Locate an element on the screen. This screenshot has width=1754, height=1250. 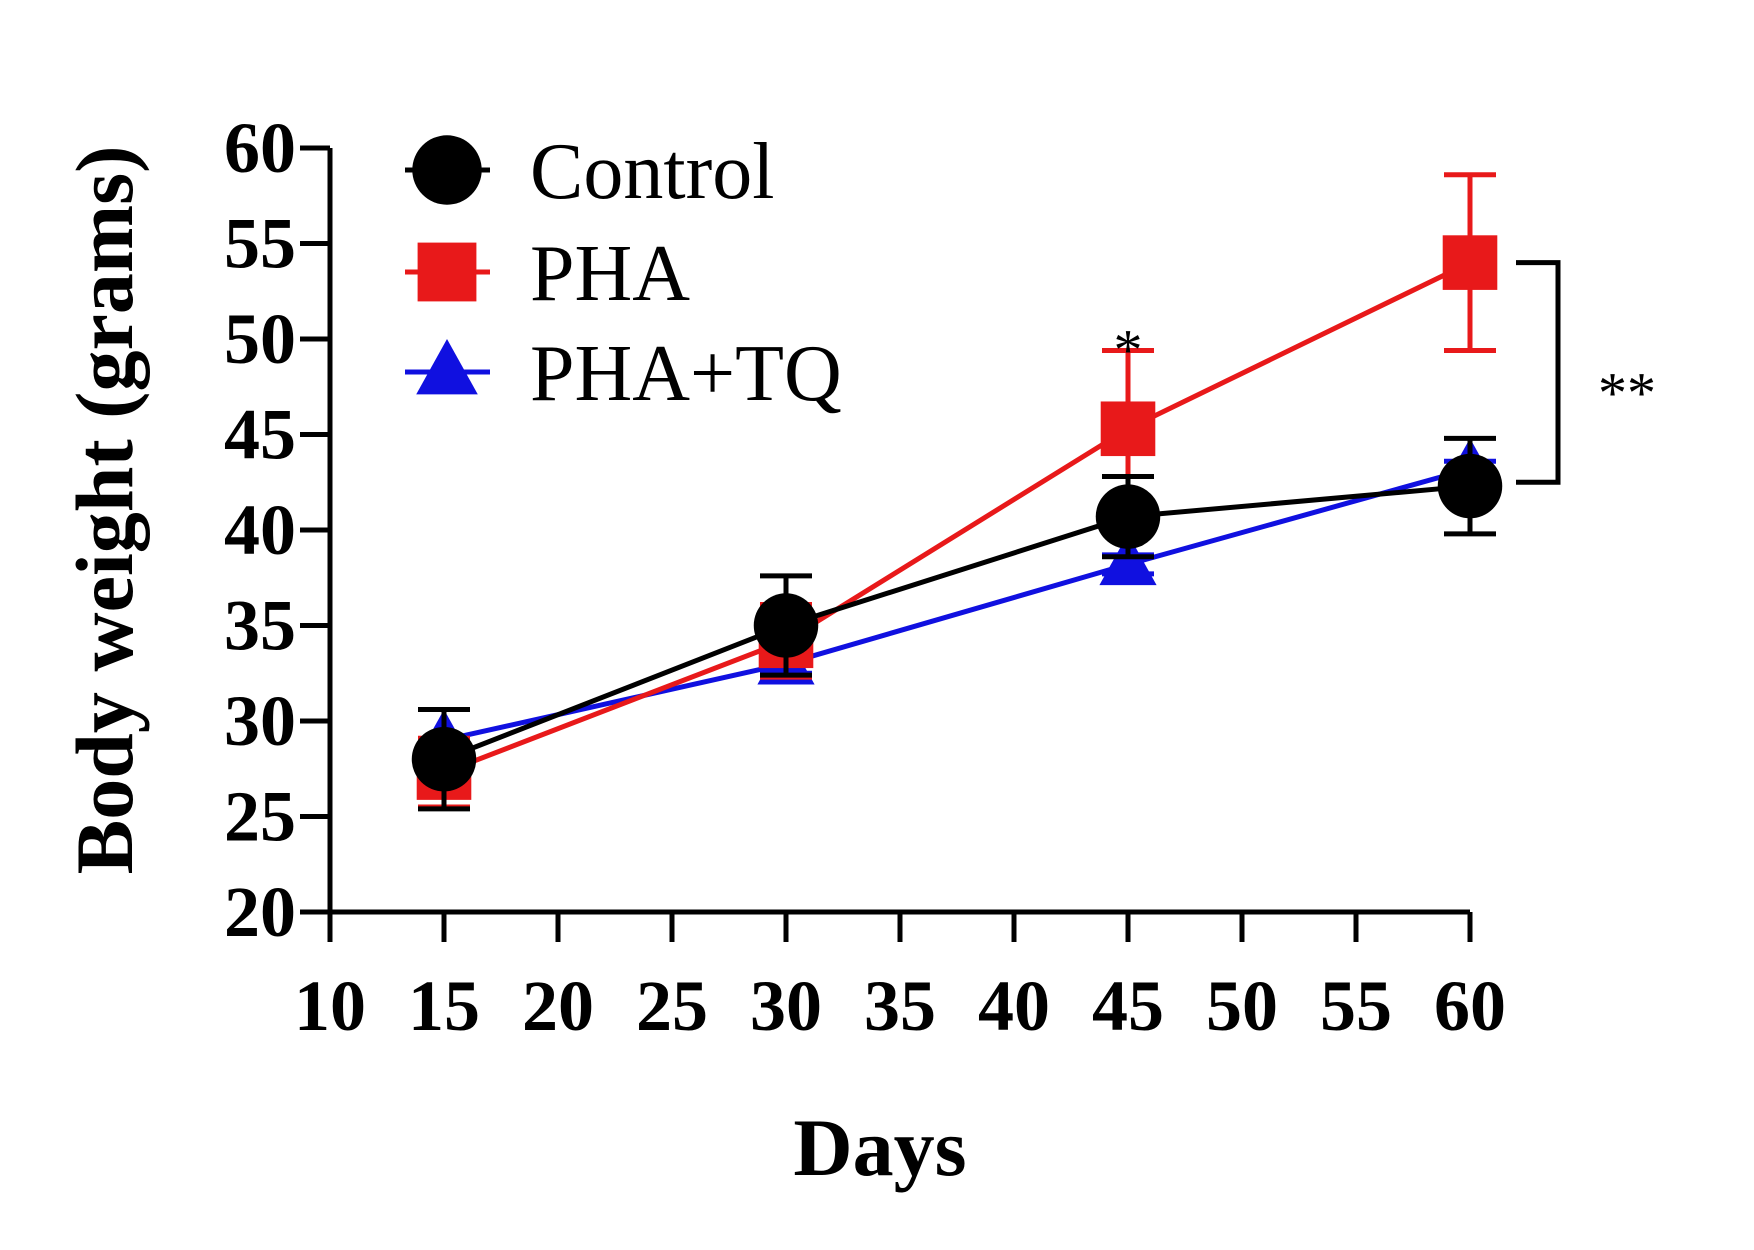
y-tick-label: 60 is located at coordinates (260, 148).